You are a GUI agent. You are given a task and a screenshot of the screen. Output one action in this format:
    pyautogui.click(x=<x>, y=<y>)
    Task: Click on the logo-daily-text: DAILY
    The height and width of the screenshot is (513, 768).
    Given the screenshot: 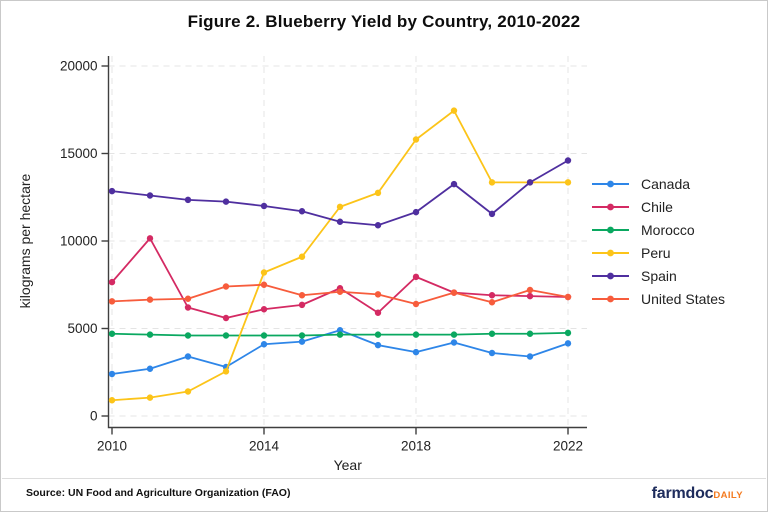 What is the action you would take?
    pyautogui.click(x=728, y=495)
    